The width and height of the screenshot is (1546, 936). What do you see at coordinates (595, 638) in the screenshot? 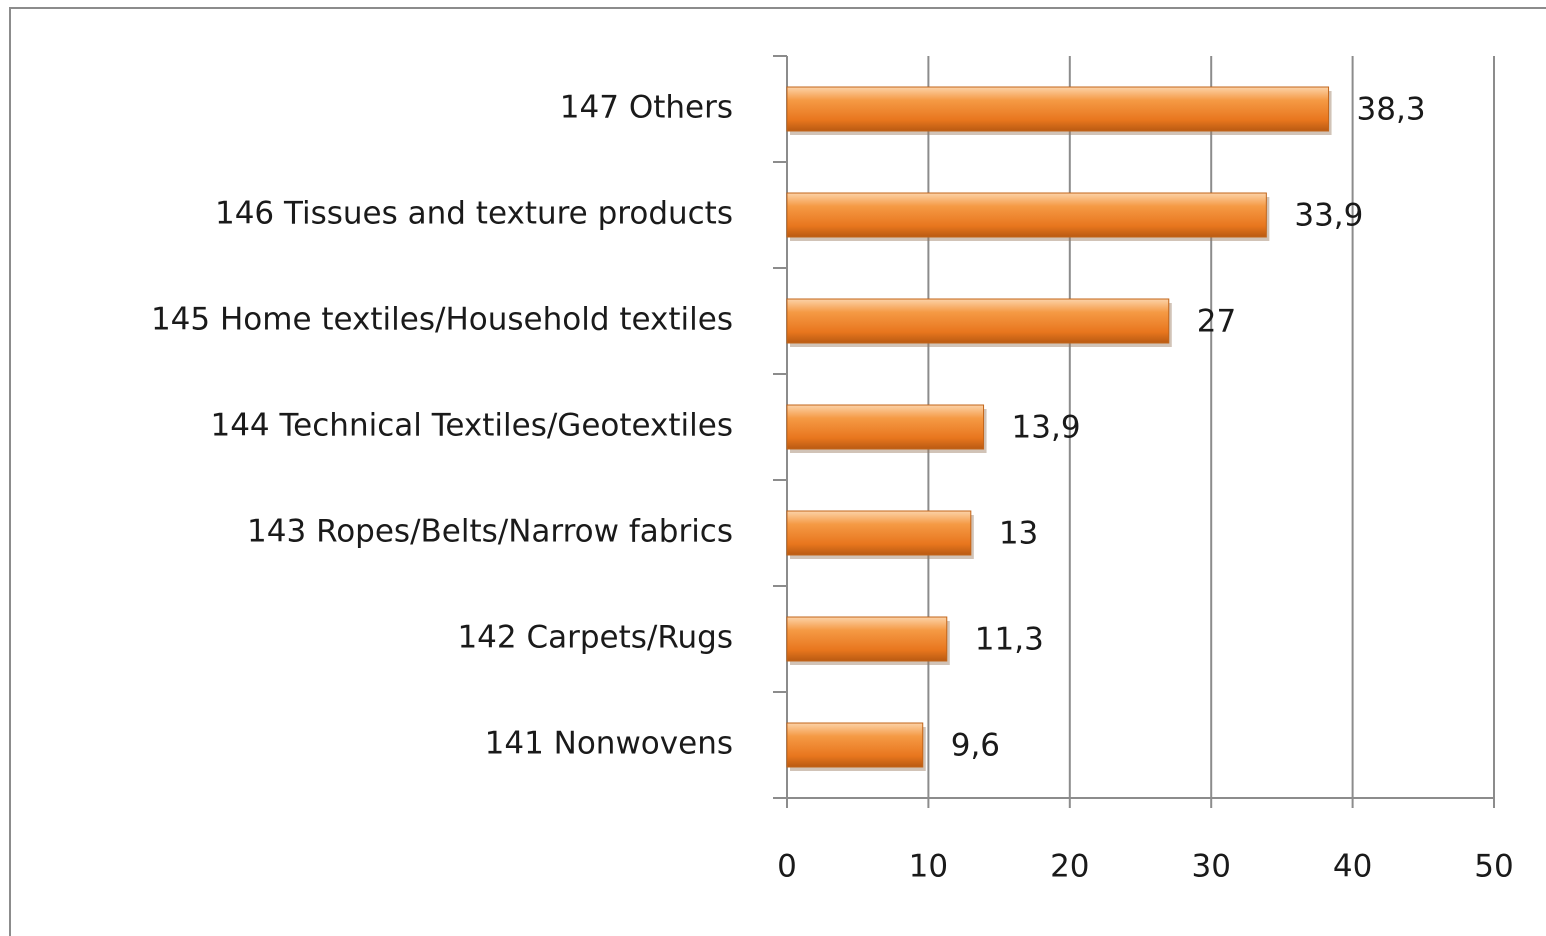
I see `y-tick-label: 142 Carpets/Rugs` at bounding box center [595, 638].